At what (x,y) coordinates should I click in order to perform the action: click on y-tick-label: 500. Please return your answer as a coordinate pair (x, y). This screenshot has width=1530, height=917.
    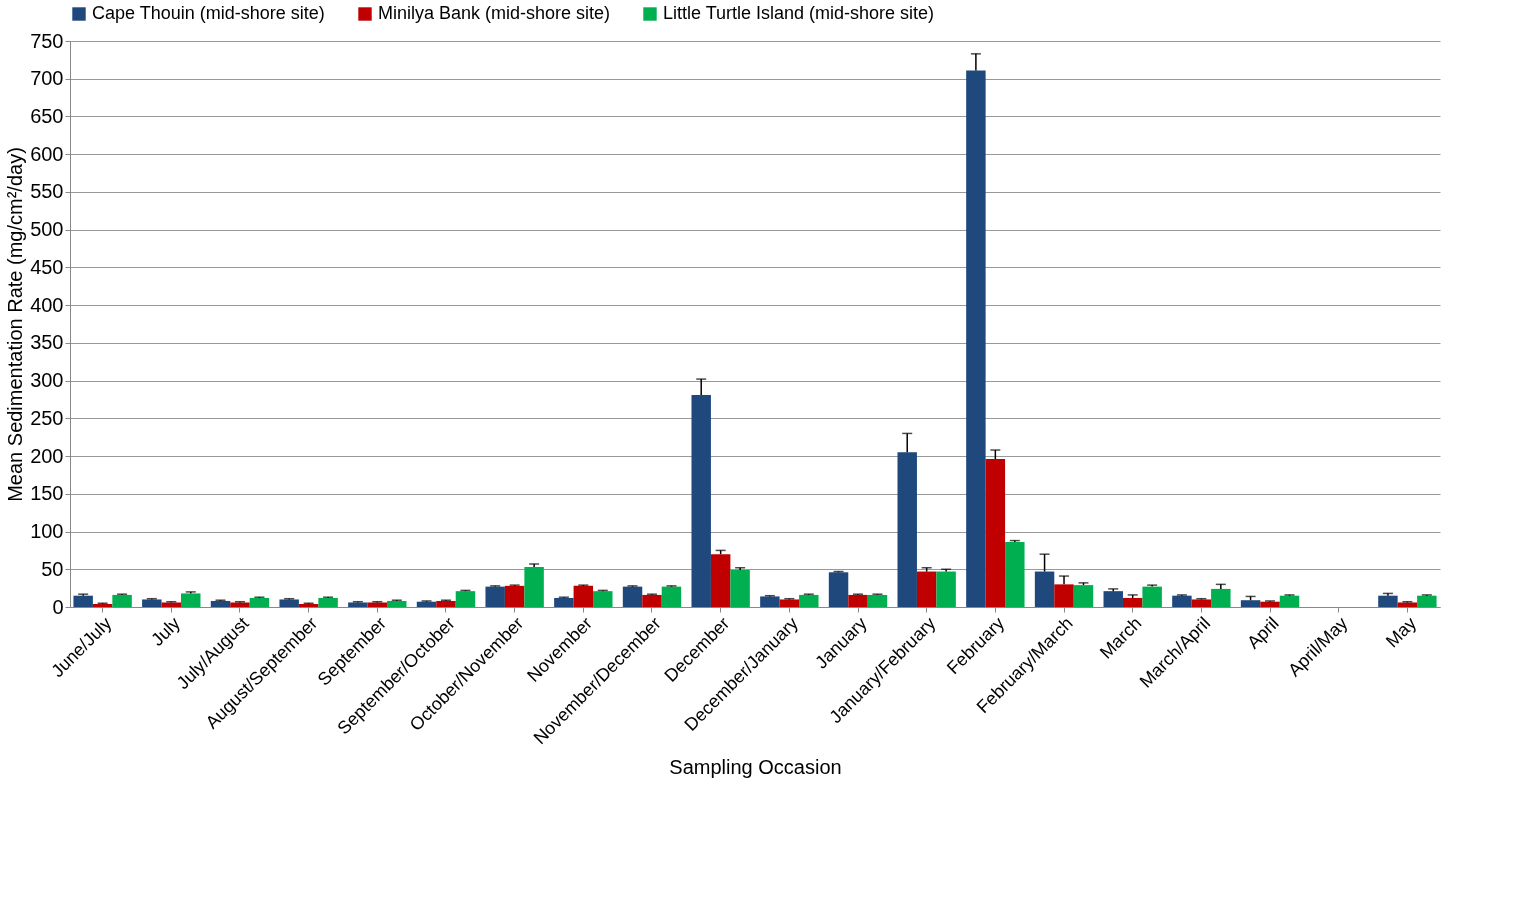
    Looking at the image, I should click on (47, 229).